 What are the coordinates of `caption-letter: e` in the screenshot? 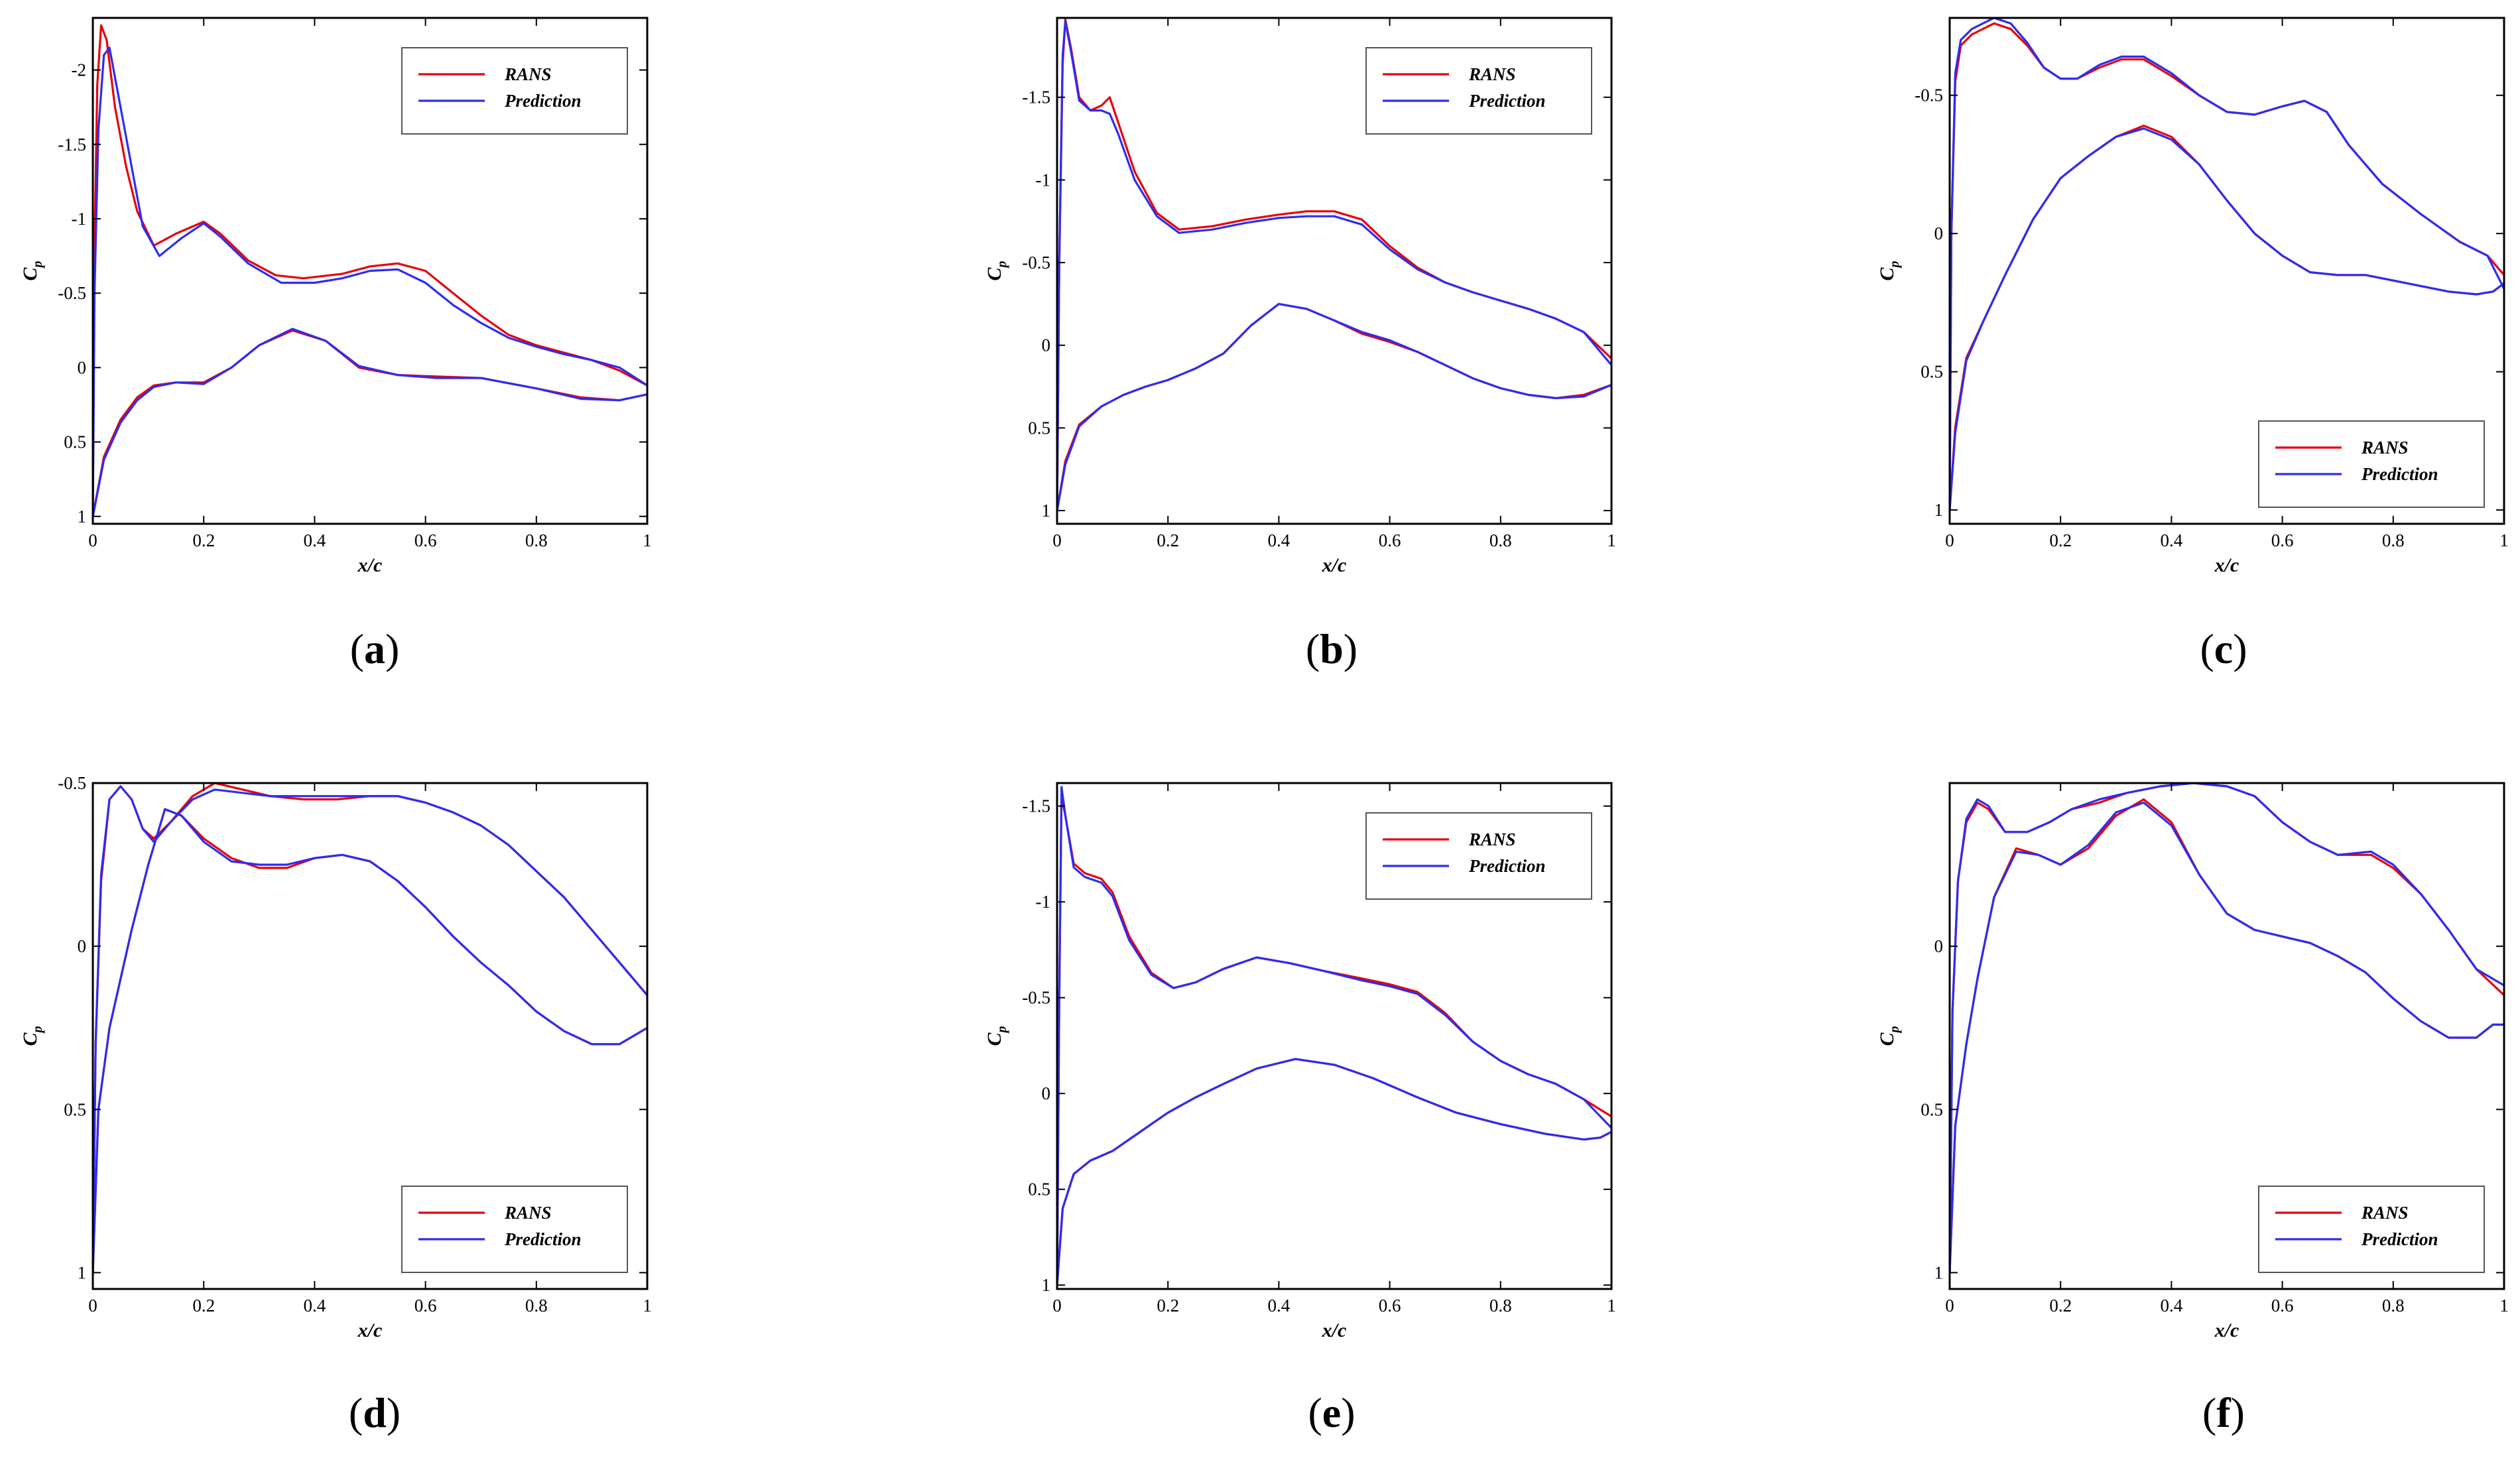 It's located at (1331, 1412).